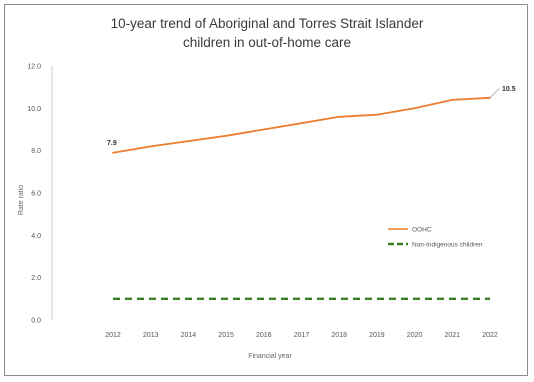 The width and height of the screenshot is (534, 382). Describe the element at coordinates (36, 194) in the screenshot. I see `y-tick-label: 6.0` at that location.